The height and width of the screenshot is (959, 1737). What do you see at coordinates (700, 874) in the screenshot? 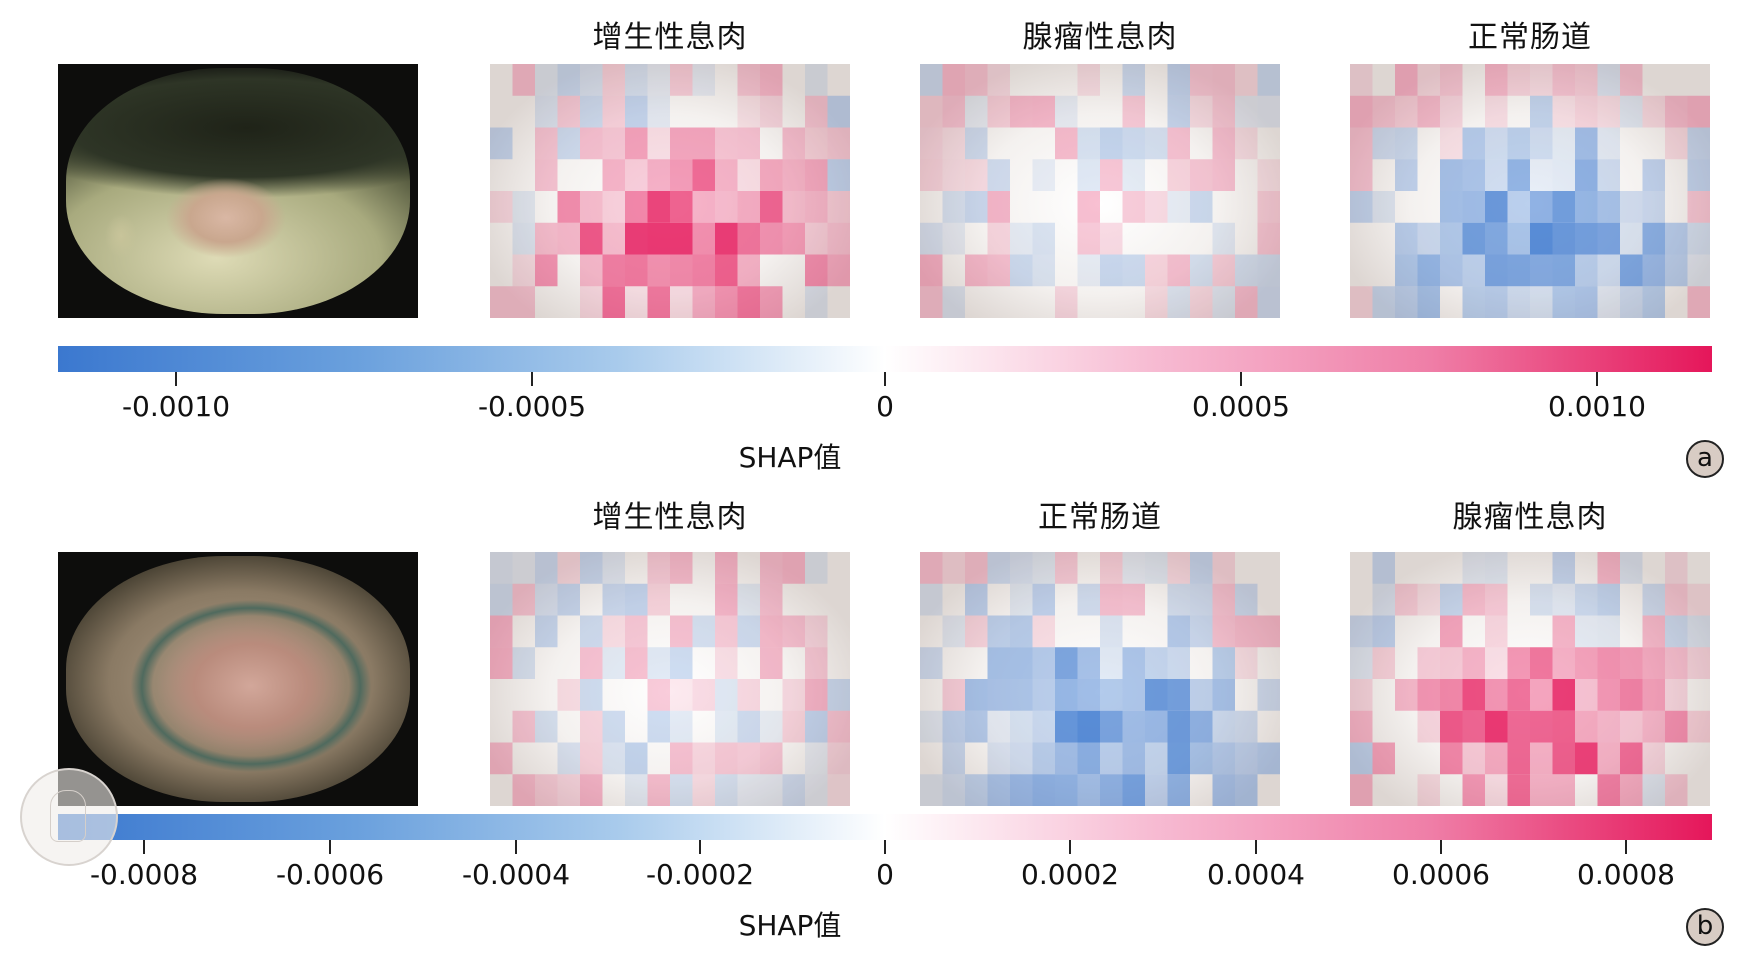
I see `colorbar-tick-label: -0.0002` at bounding box center [700, 874].